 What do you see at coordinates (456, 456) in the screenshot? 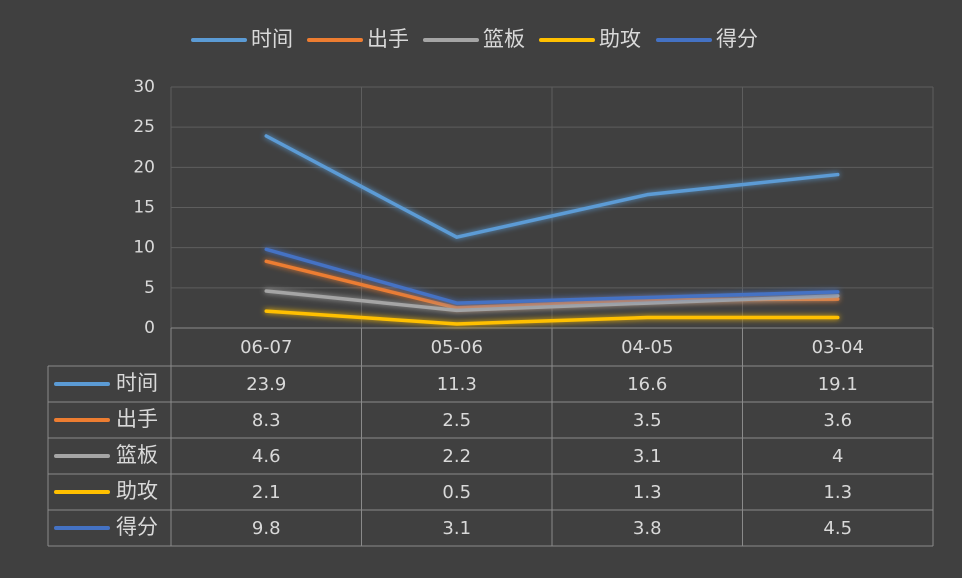
I see `table-value: 2.2` at bounding box center [456, 456].